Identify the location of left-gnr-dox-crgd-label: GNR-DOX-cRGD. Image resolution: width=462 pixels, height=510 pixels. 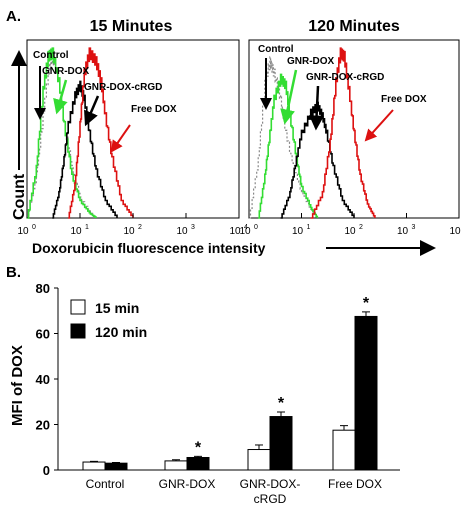
(123, 87).